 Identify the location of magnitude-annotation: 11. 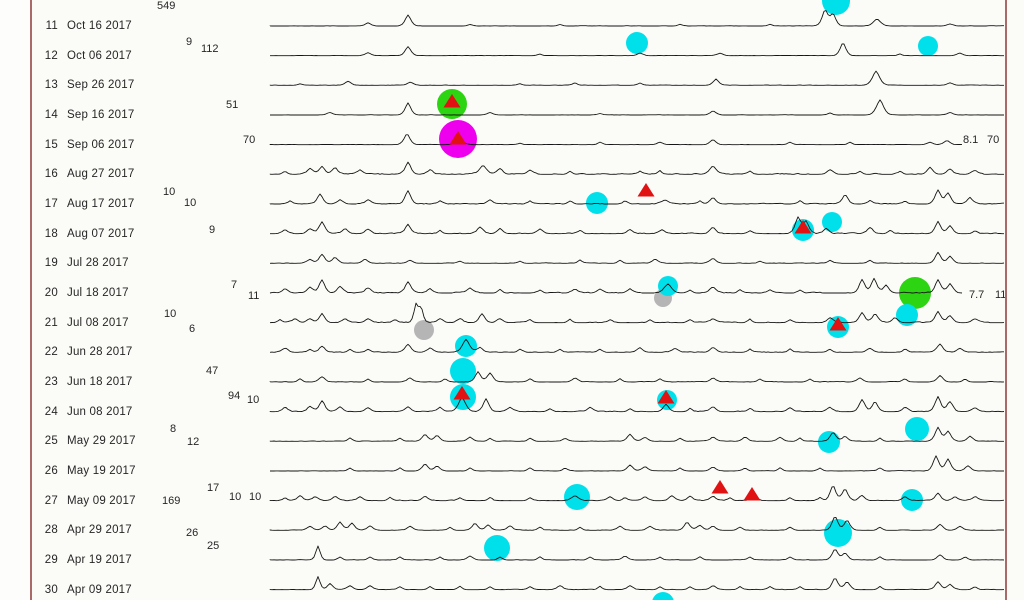
(1001, 295).